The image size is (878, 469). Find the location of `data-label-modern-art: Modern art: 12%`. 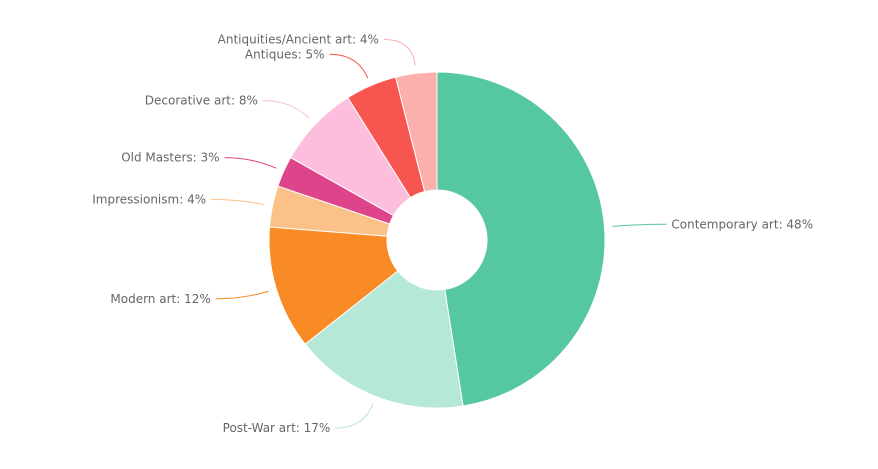

data-label-modern-art: Modern art: 12% is located at coordinates (160, 299).